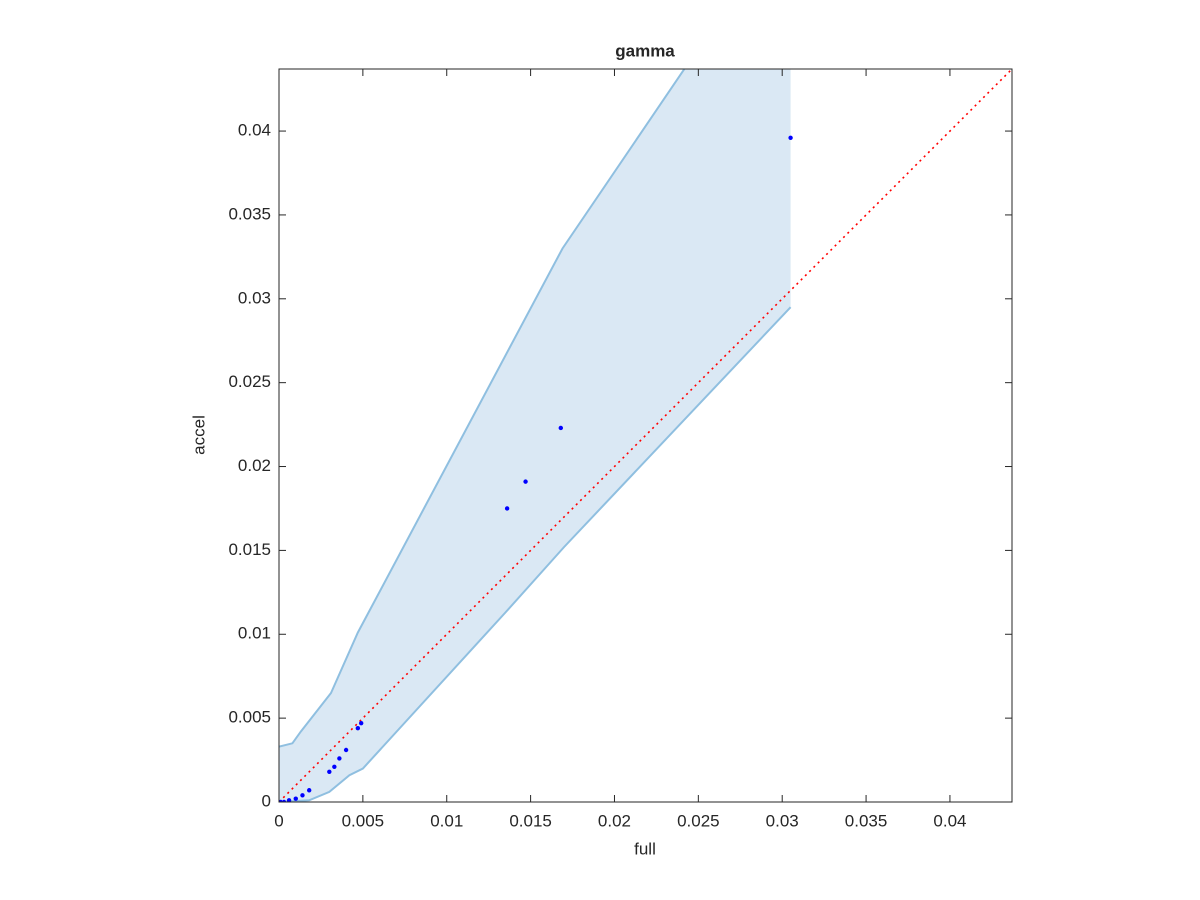 This screenshot has width=1200, height=900. What do you see at coordinates (249, 549) in the screenshot?
I see `y-tick-label: 0.015` at bounding box center [249, 549].